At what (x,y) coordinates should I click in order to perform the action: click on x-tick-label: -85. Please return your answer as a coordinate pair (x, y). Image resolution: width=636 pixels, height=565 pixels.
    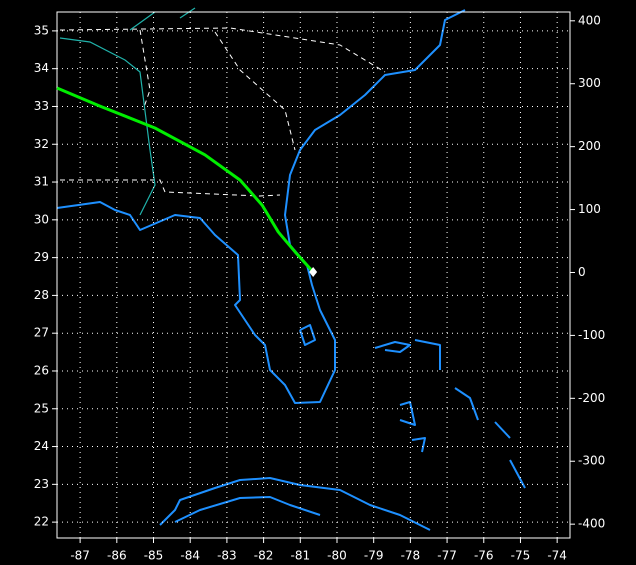
    Looking at the image, I should click on (154, 556).